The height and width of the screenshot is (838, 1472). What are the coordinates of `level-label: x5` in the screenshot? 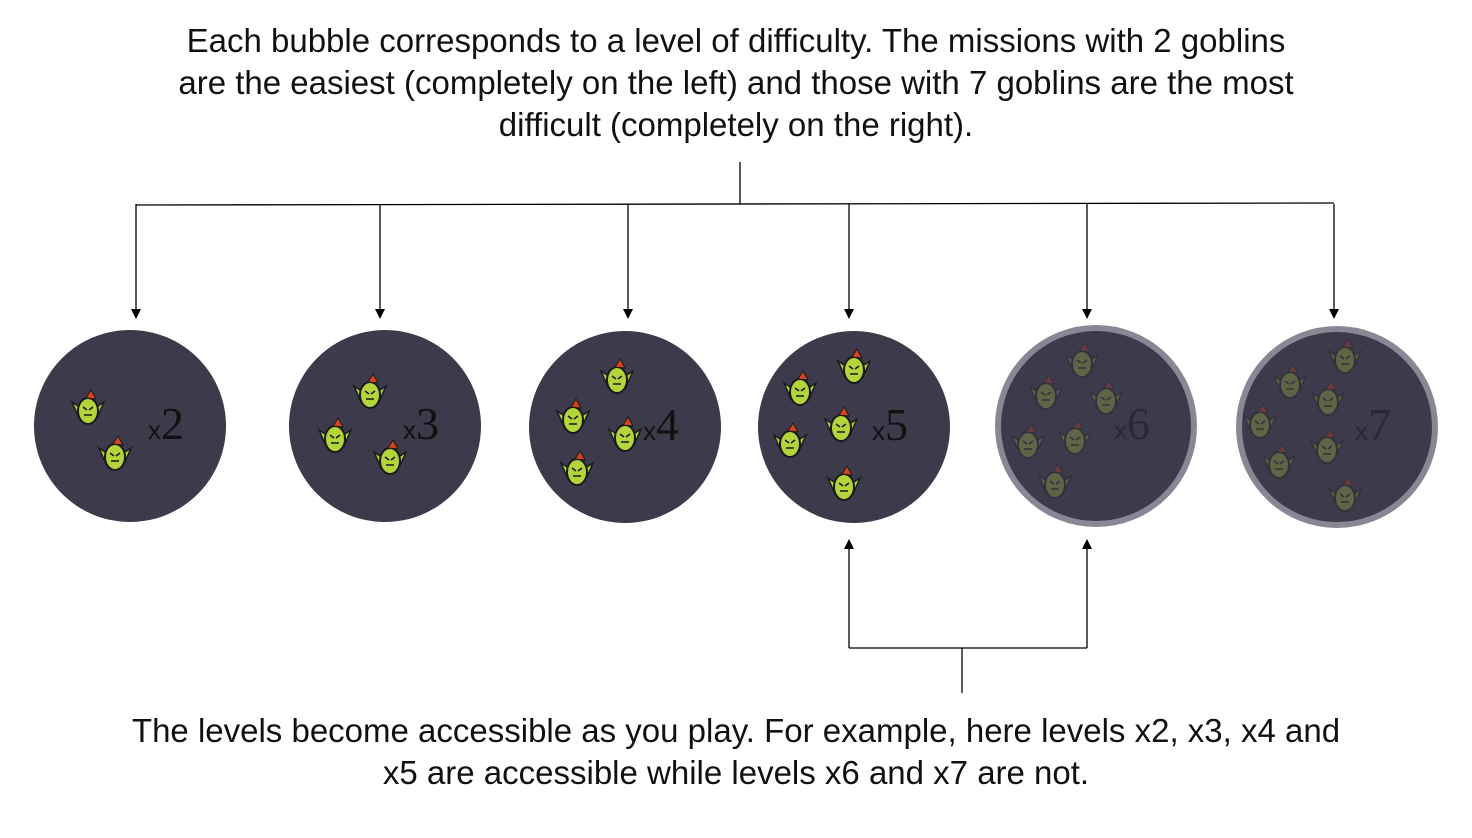 It's located at (890, 424).